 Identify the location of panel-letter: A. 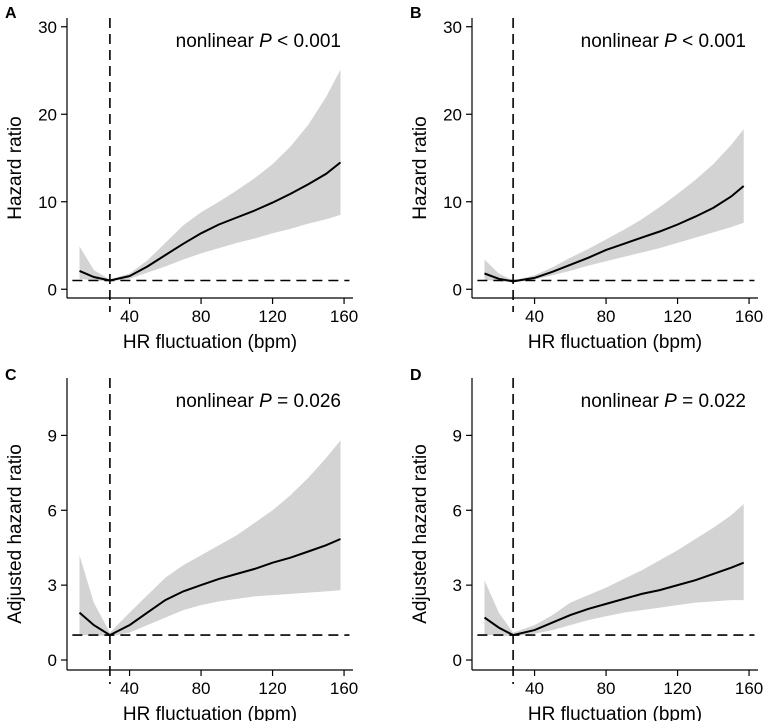
(11, 13).